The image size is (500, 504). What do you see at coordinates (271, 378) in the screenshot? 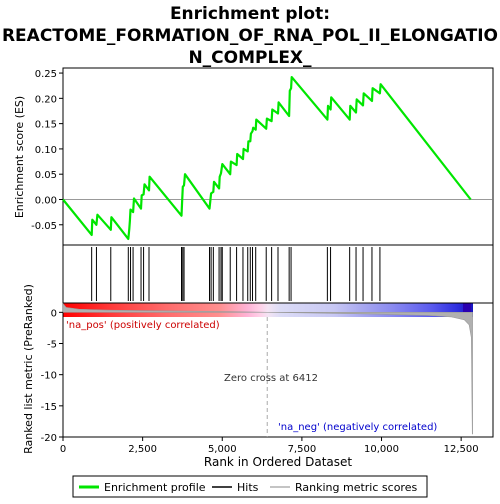
I see `zero-cross-label: Zero cross at 6412` at bounding box center [271, 378].